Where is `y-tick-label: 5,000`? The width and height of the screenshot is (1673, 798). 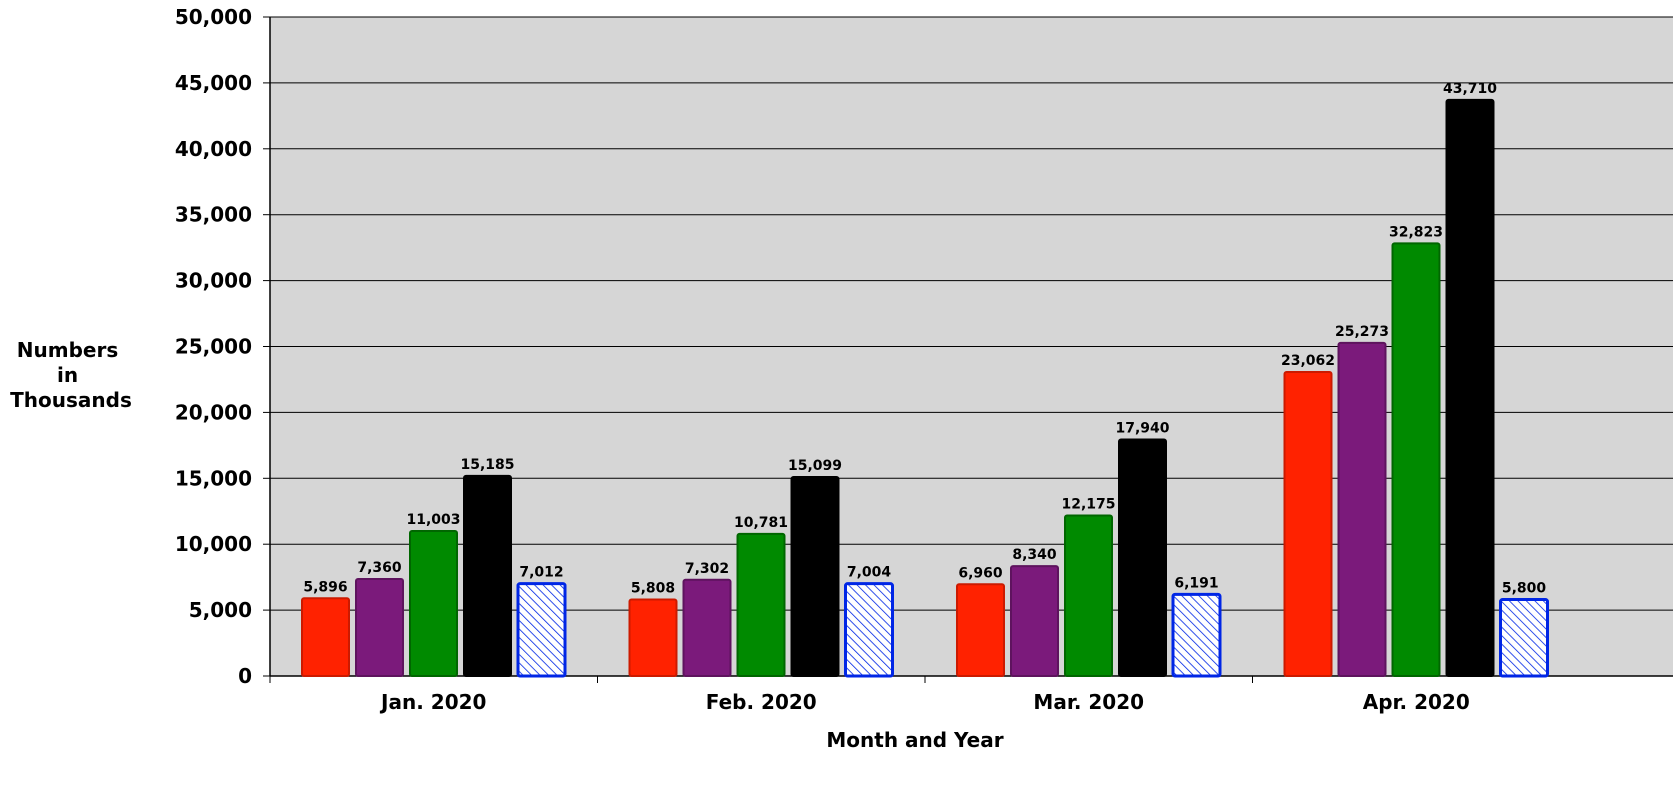
y-tick-label: 5,000 is located at coordinates (220, 610).